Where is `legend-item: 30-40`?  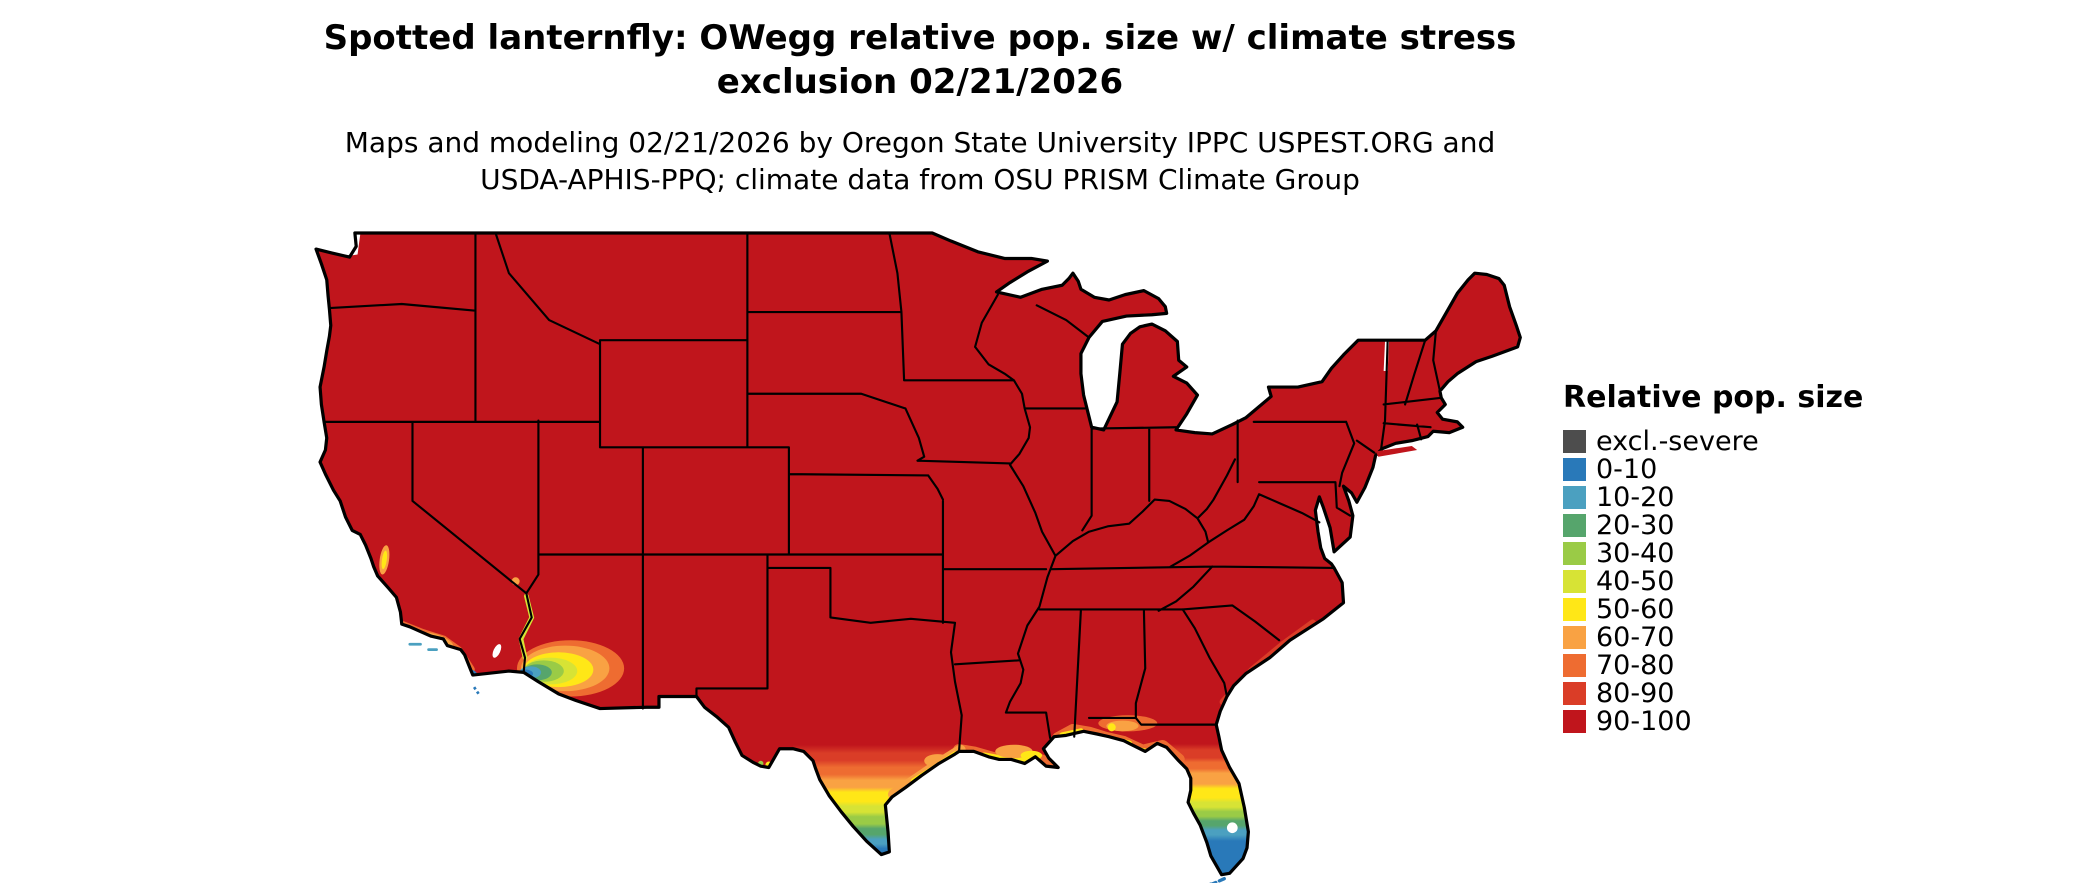
legend-item: 30-40 is located at coordinates (1713, 553).